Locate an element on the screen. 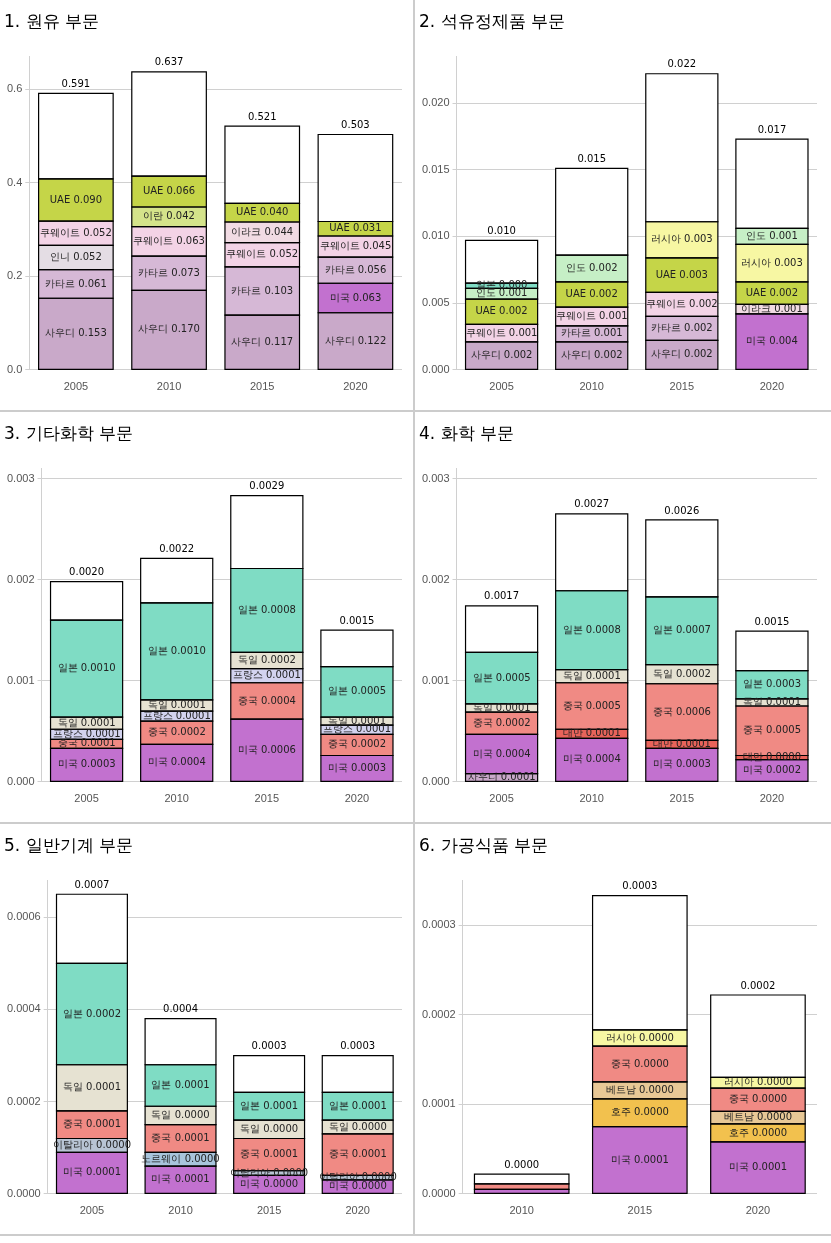  y-tick-label: 0.000 is located at coordinates (436, 780).